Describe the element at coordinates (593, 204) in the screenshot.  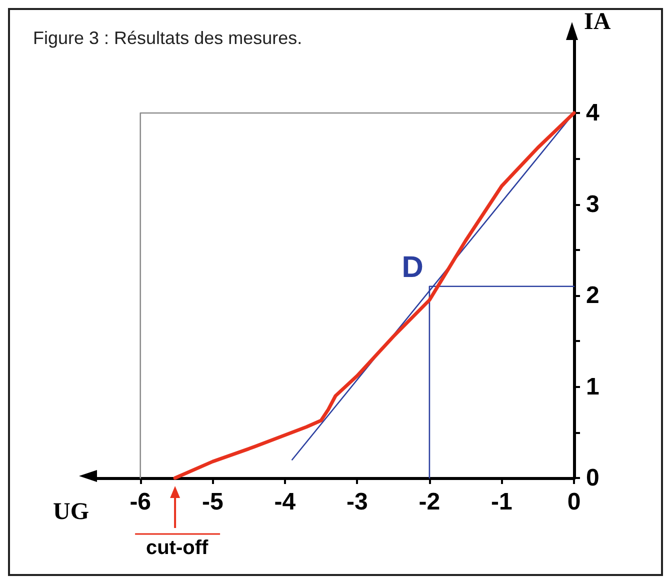
I see `y-tick-label: 3` at that location.